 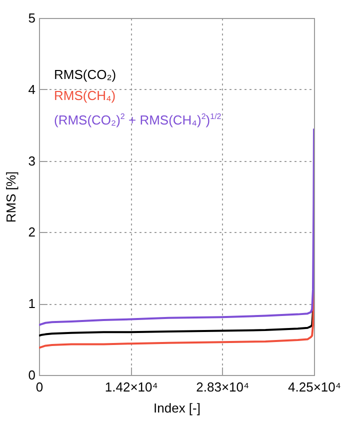 I want to click on text: (RMS(CO₂)$^{2}$ + RMS(CH₄)$^{2}$)$^{1/2}$, so click(x=138, y=120).